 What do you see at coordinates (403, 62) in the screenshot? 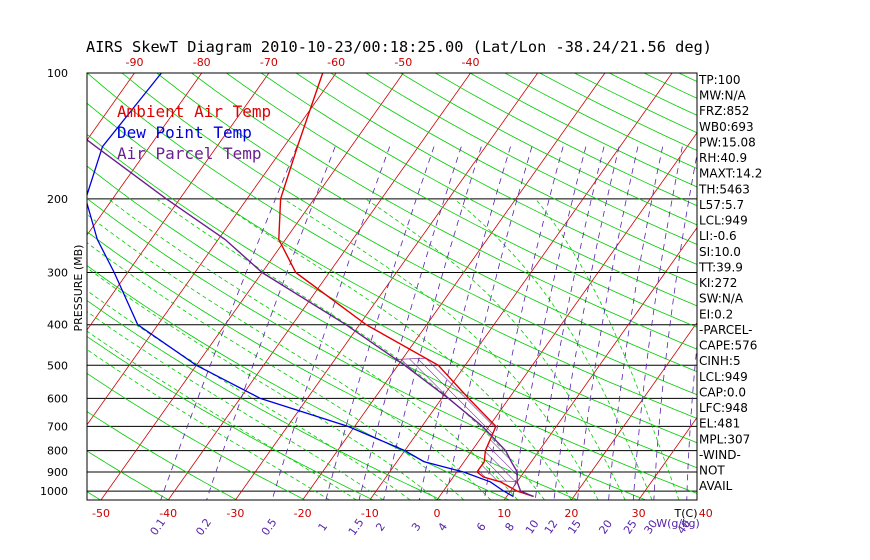
I see `top-temp-tick-label: -50` at bounding box center [403, 62].